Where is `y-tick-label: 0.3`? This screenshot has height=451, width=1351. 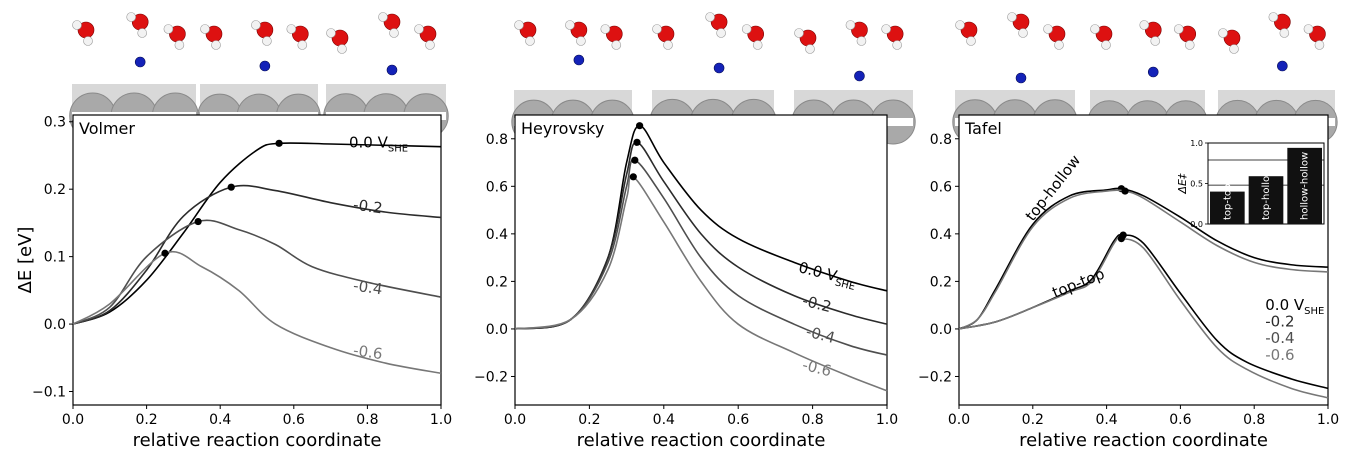 y-tick-label: 0.3 is located at coordinates (55, 123).